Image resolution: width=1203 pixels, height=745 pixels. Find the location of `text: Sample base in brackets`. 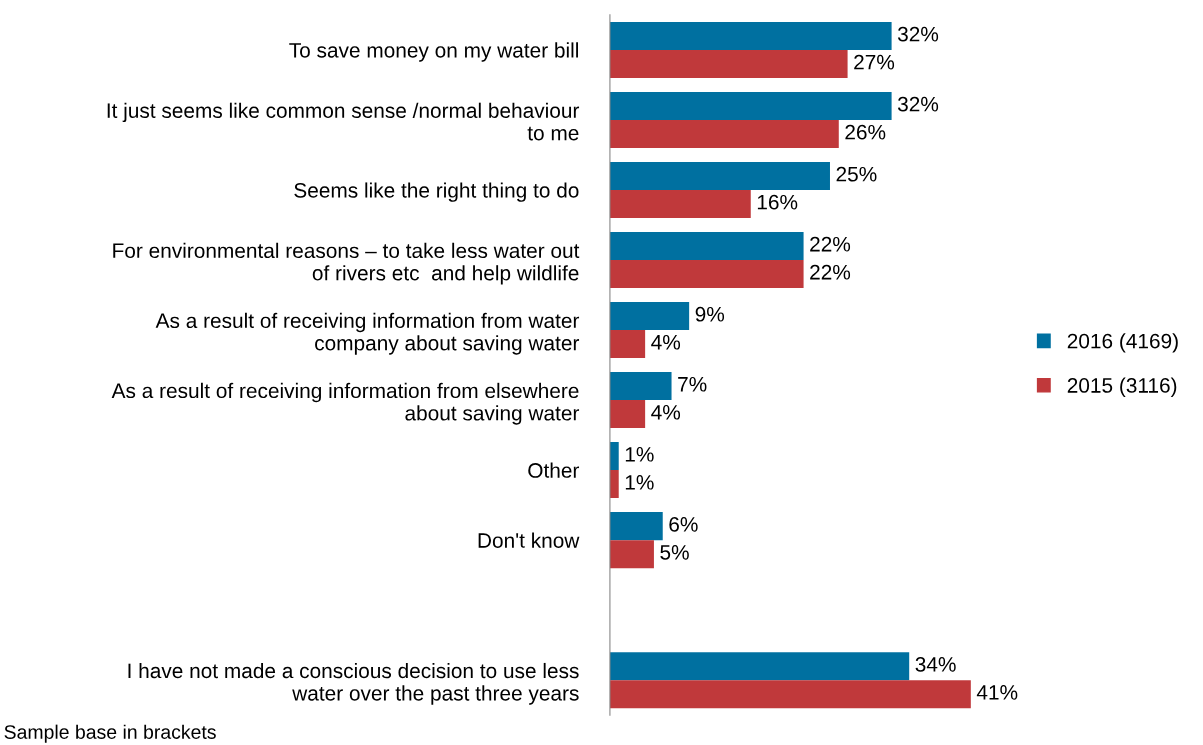

text: Sample base in brackets is located at coordinates (110, 733).